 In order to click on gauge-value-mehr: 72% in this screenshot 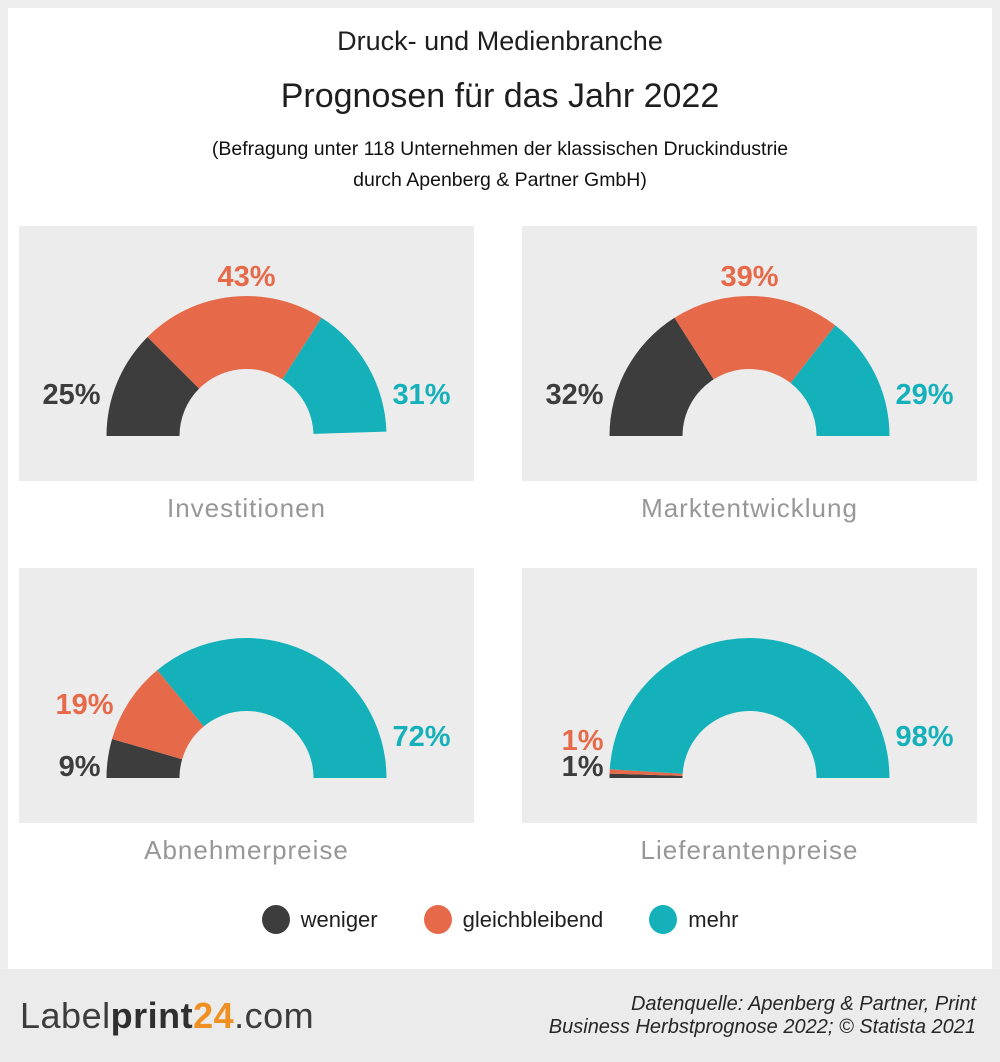, I will do `click(422, 737)`.